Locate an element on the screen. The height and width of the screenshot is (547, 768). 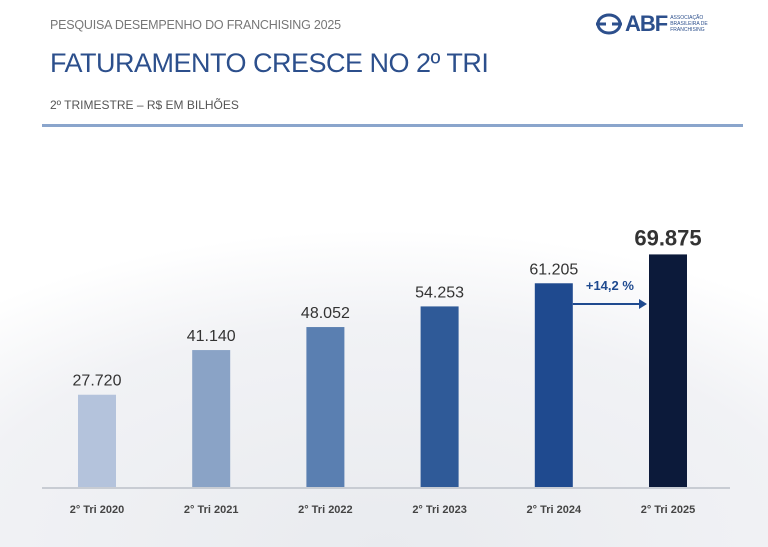
logo-tagline: ASSOCIAÇÃO BRASILEIRA DE FRANCHISING is located at coordinates (689, 24).